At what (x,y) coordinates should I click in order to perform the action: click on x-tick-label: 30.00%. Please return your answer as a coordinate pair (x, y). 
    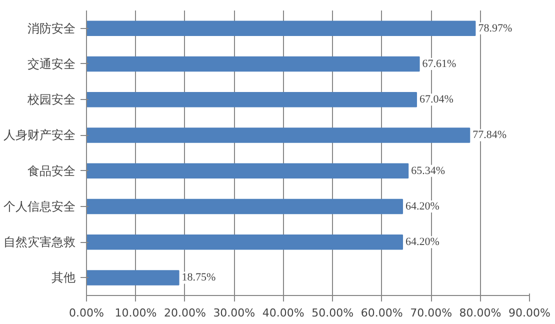
    Looking at the image, I should click on (234, 313).